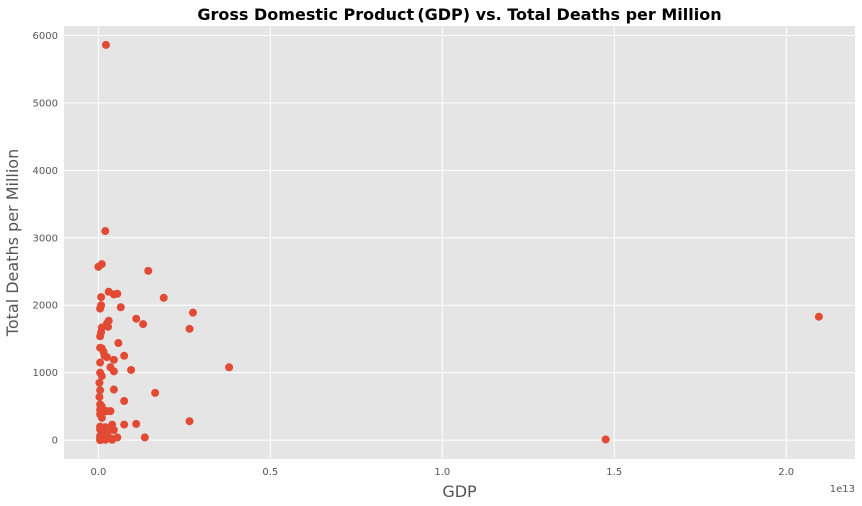  I want to click on y-axis-label: Total Deaths per Million, so click(12, 243).